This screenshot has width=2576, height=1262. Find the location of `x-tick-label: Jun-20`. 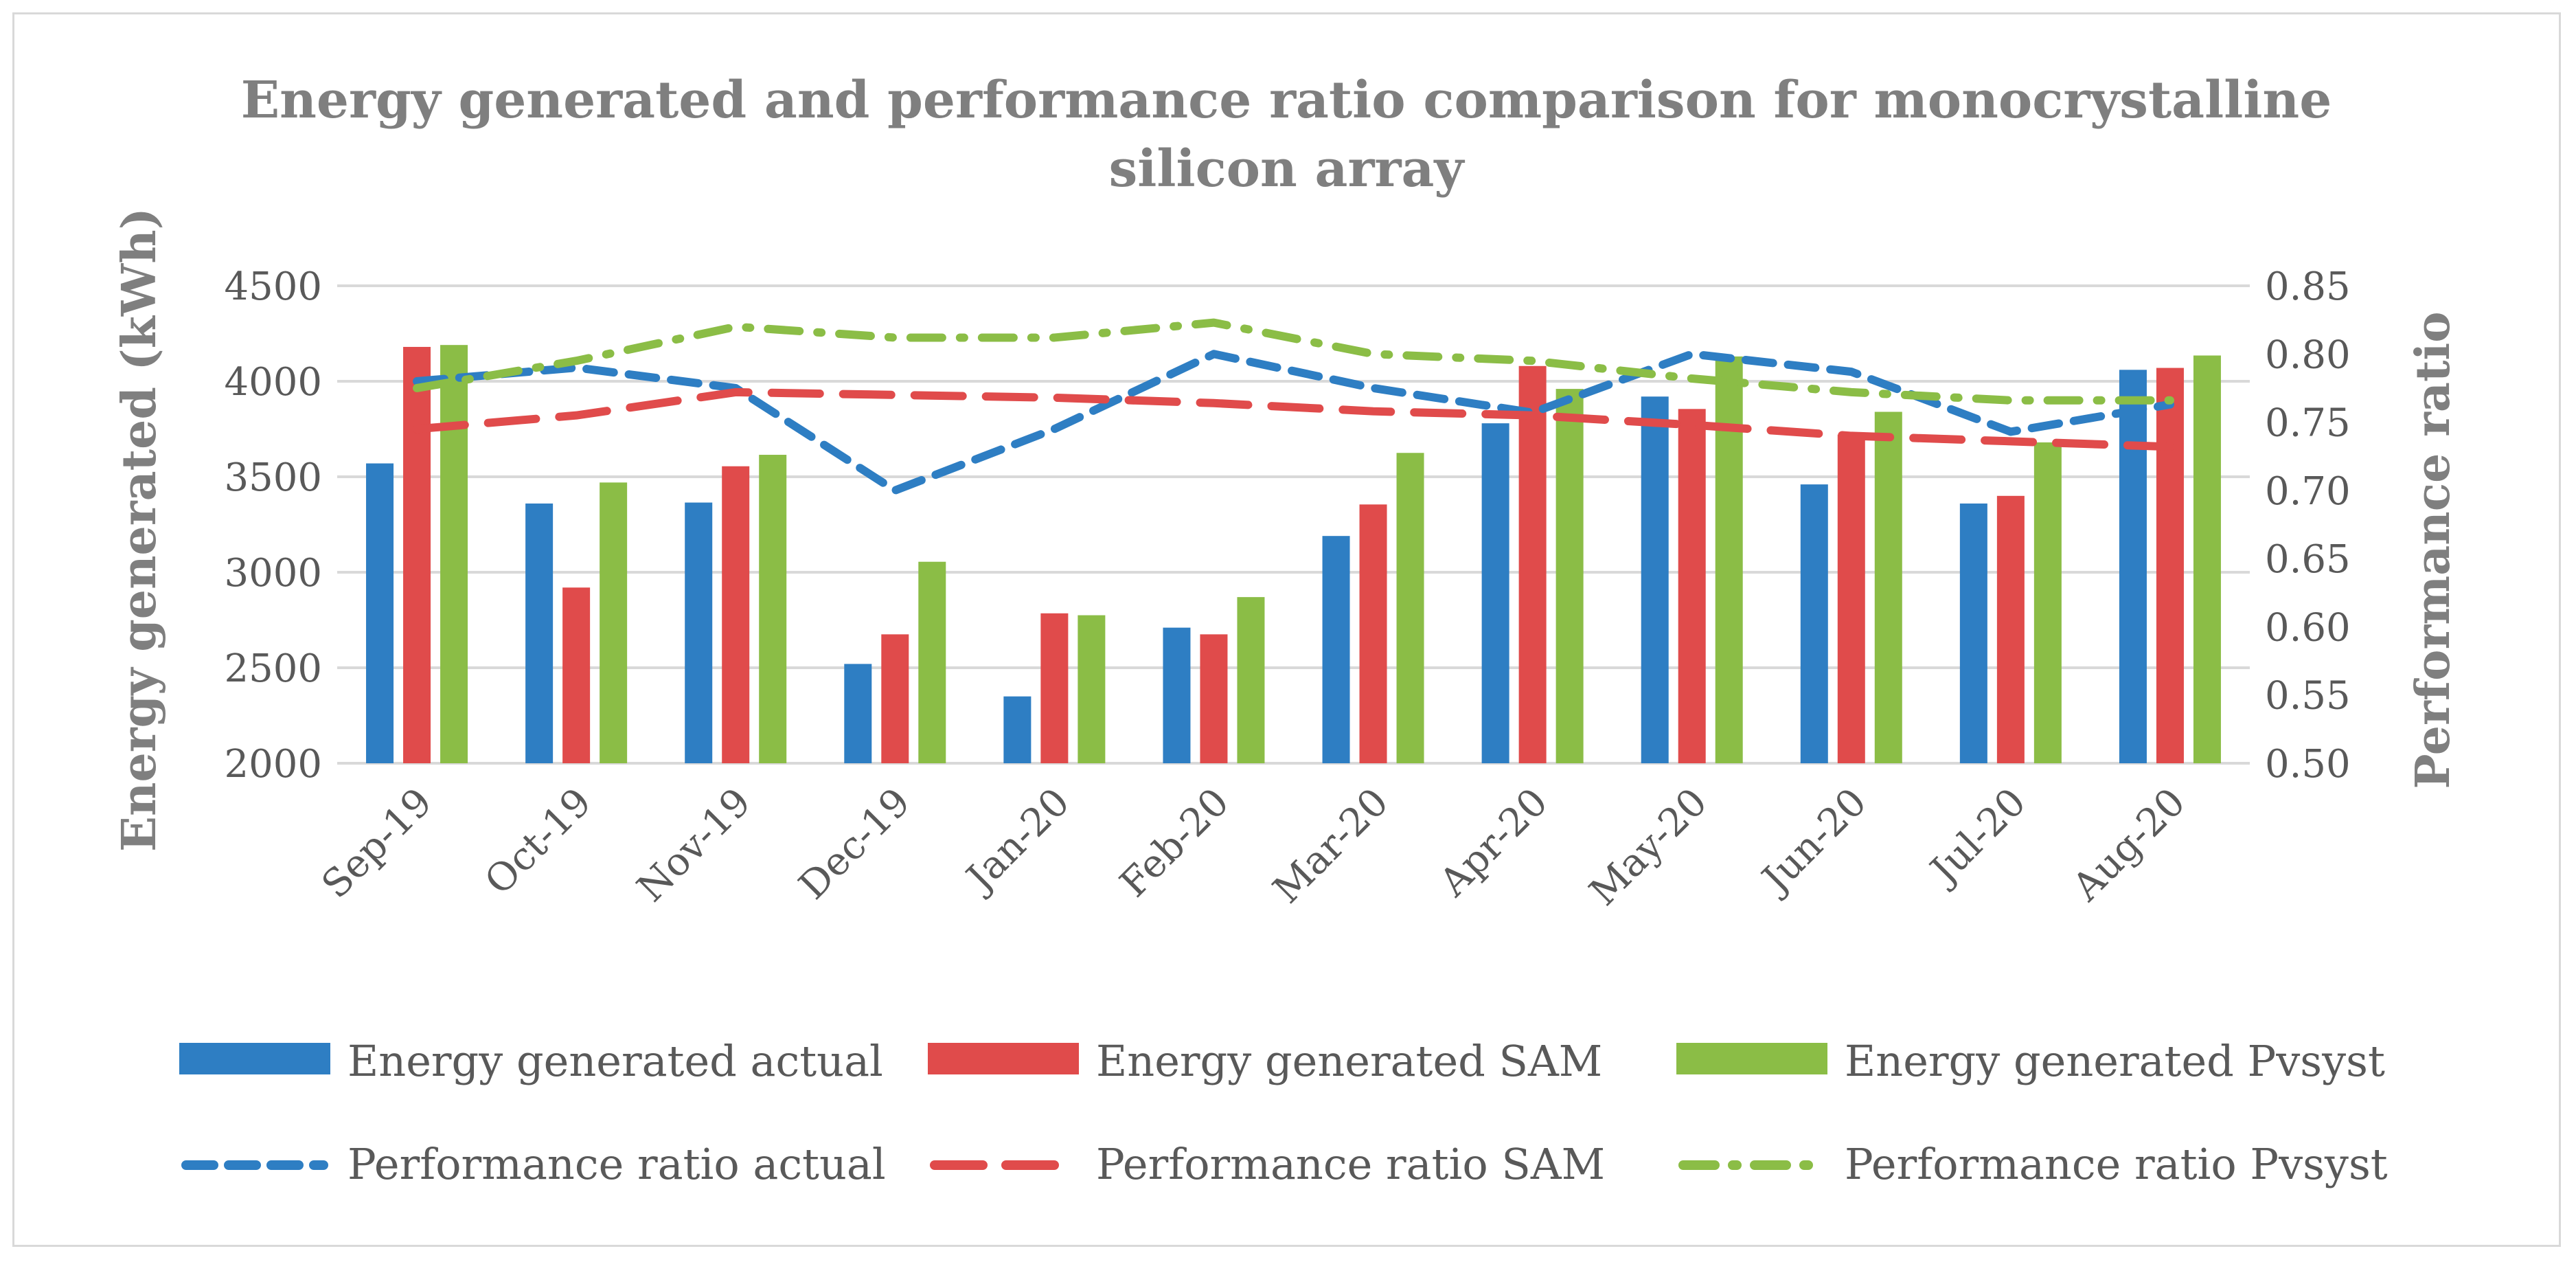

x-tick-label: Jun-20 is located at coordinates (1814, 841).